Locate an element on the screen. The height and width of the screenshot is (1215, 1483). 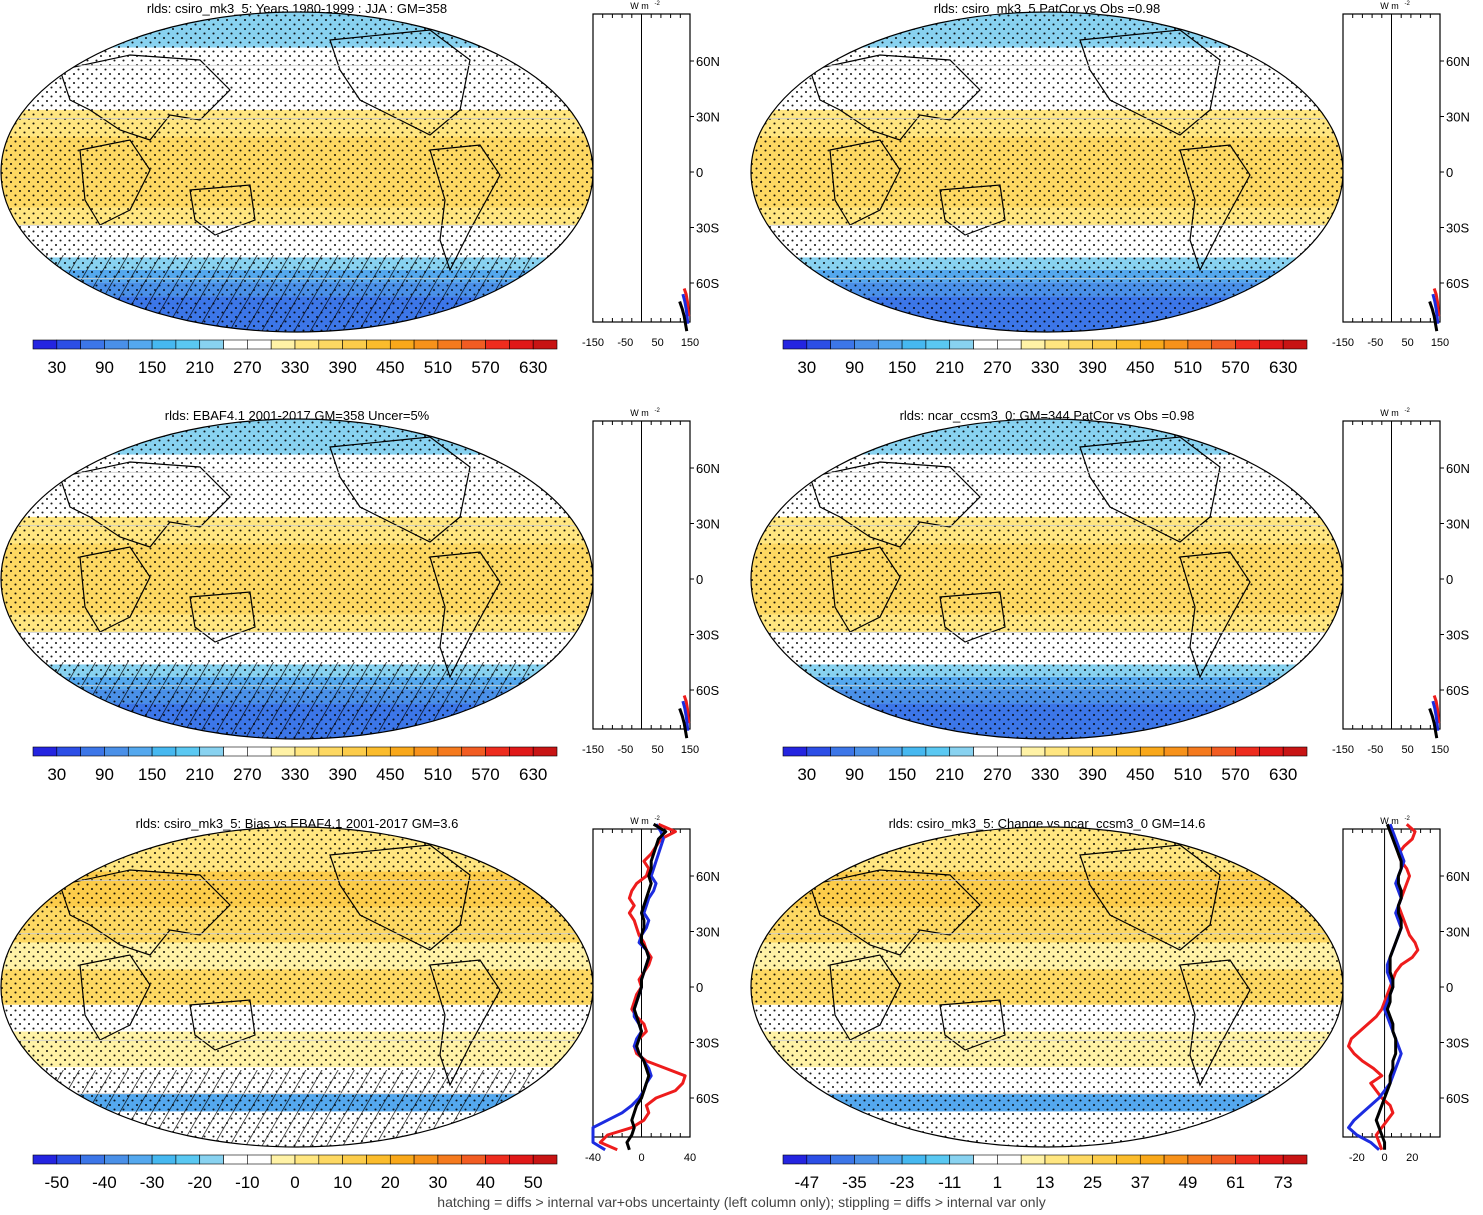
colorbar-tick: -10 is located at coordinates (247, 1182).